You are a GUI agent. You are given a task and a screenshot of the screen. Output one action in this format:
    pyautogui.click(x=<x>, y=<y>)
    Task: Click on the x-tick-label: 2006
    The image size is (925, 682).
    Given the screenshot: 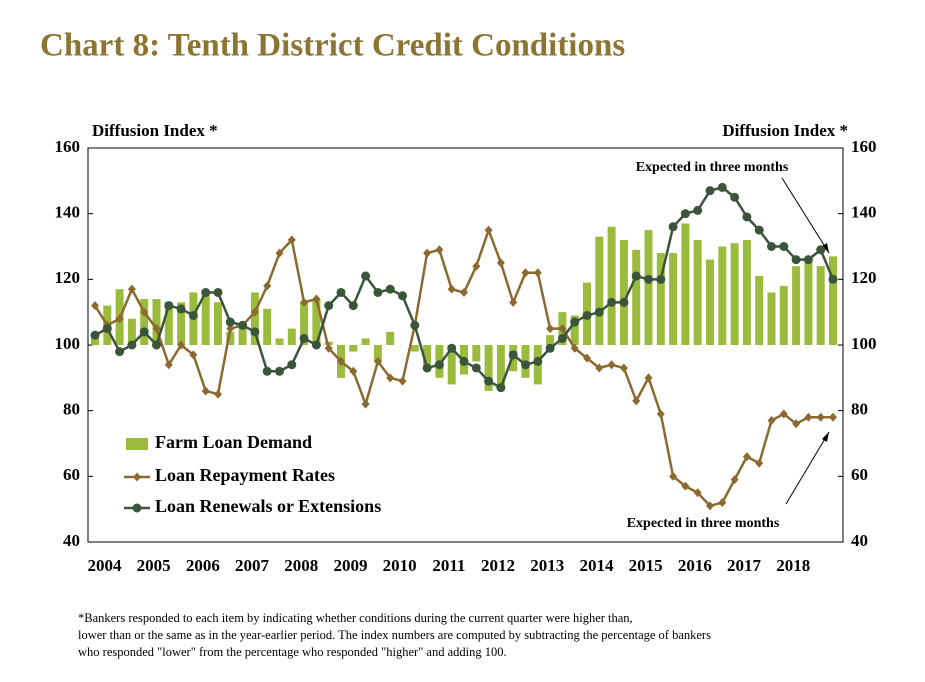 What is the action you would take?
    pyautogui.click(x=203, y=565)
    